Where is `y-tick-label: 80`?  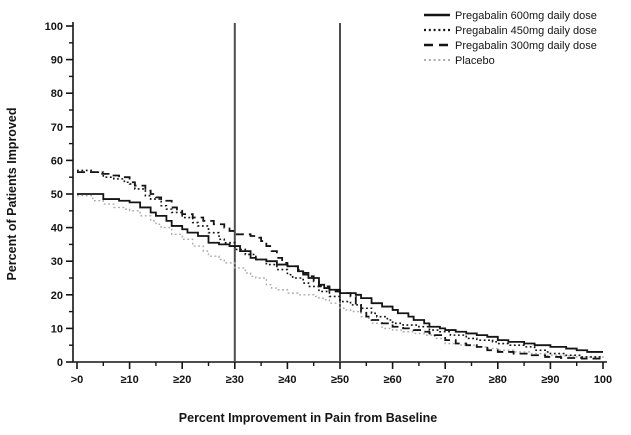
y-tick-label: 80 is located at coordinates (57, 94).